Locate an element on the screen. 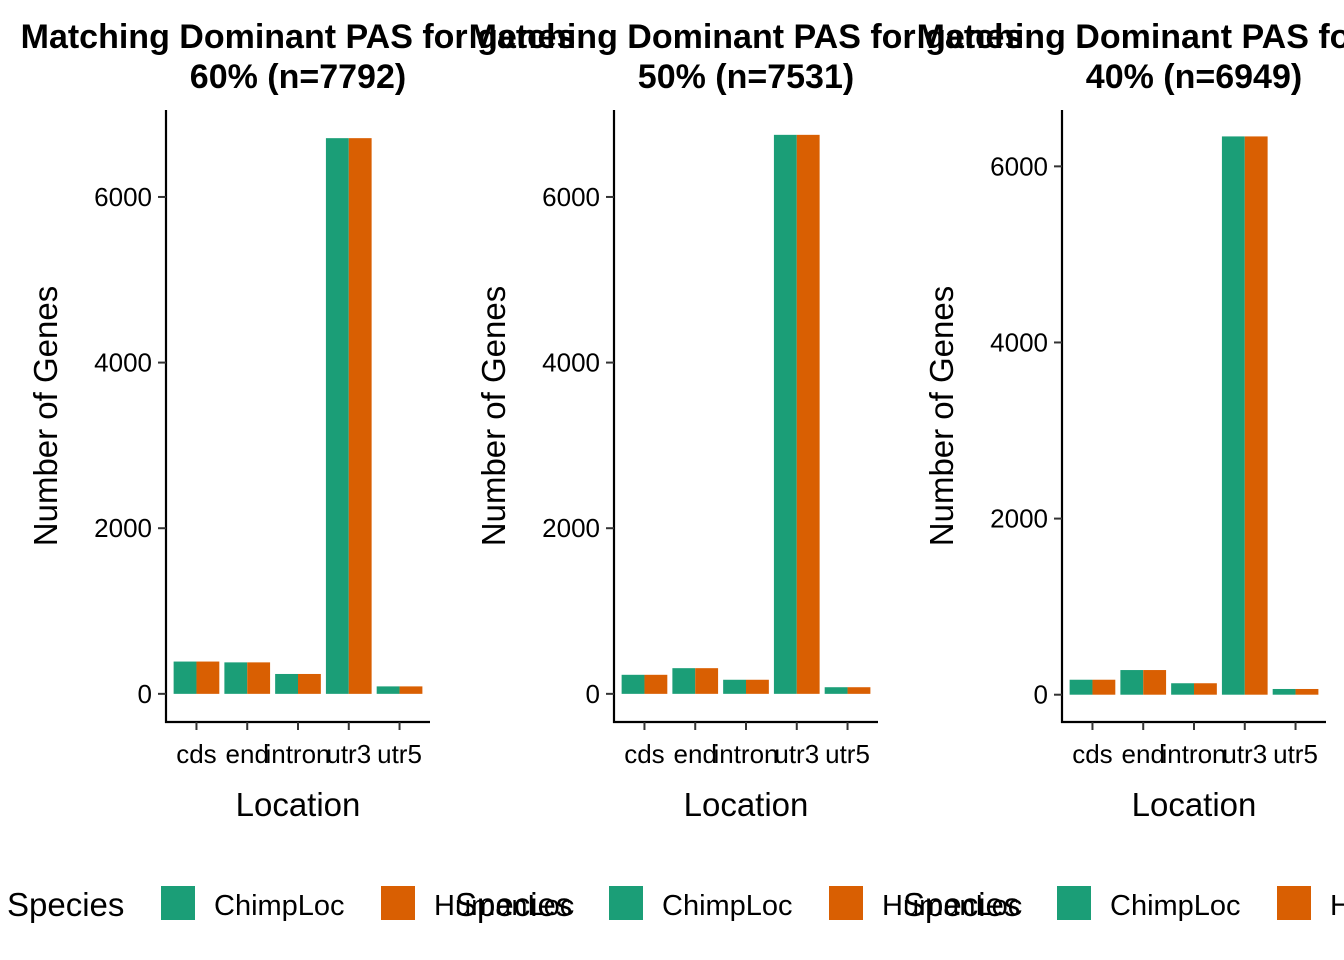 This screenshot has width=1344, height=960. chart-title-line2: 60% (n=7792) is located at coordinates (298, 77).